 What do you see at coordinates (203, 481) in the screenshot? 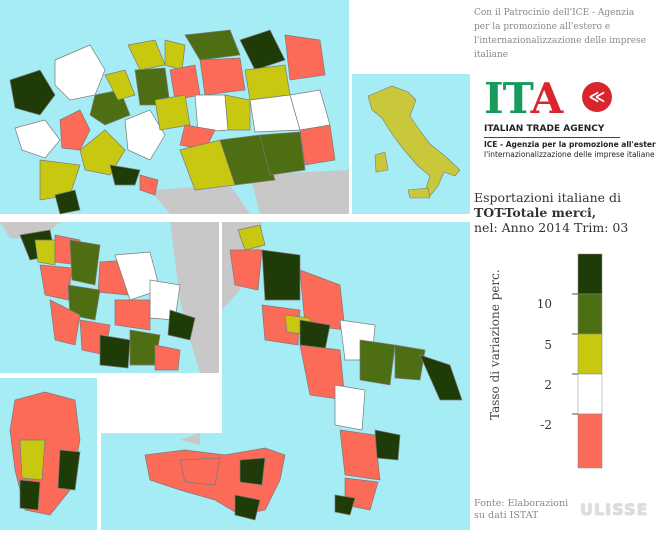
I see `panel-sicily` at bounding box center [203, 481].